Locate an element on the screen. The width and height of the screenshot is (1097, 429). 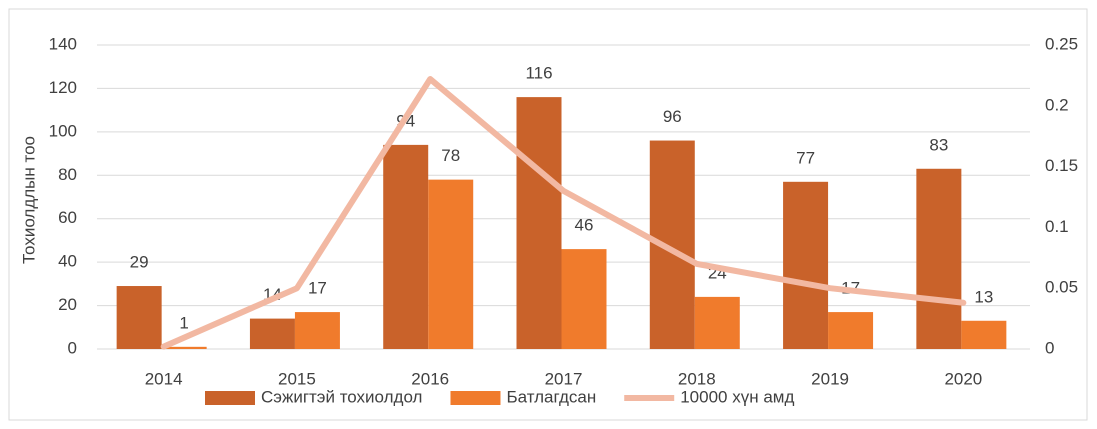
y2-tick-label: 0.25 is located at coordinates (1061, 43).